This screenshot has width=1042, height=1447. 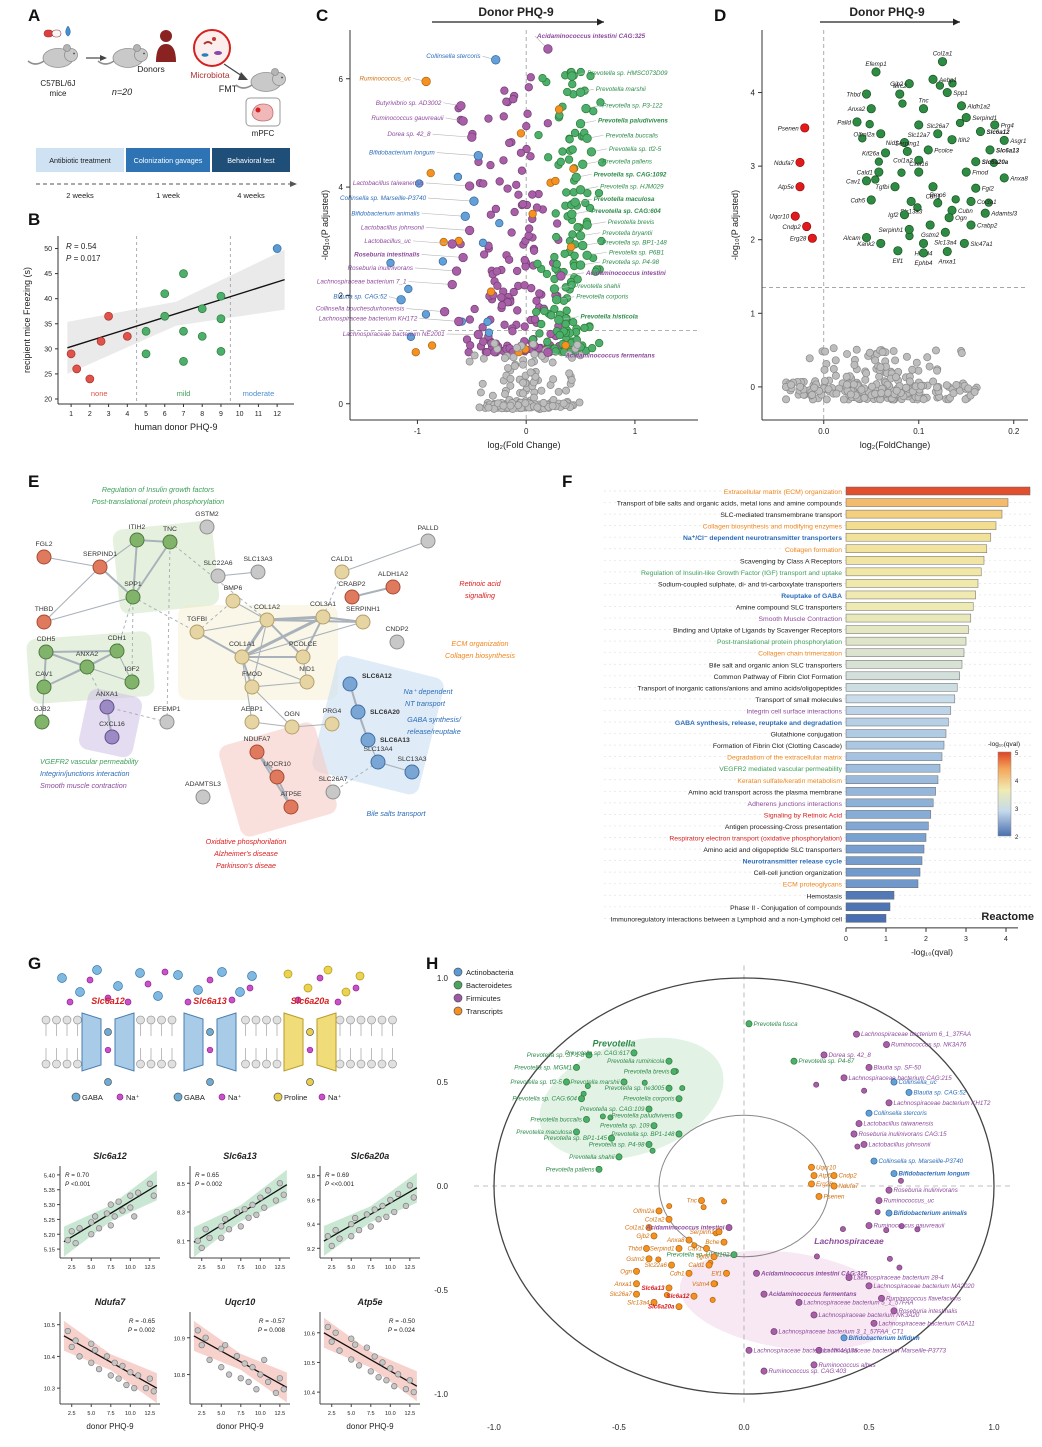 I want to click on tick-label: 35, so click(x=48, y=324).